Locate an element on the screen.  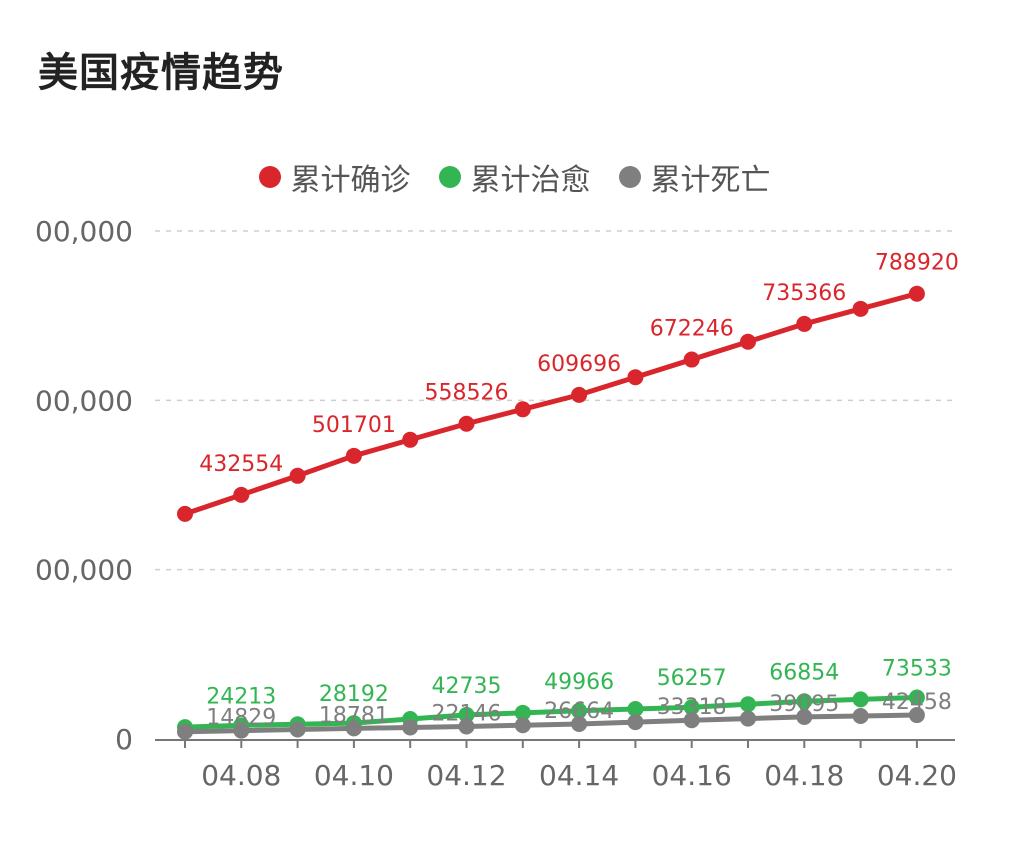
legend-item-recovered: 累计治愈 is located at coordinates (514, 177).